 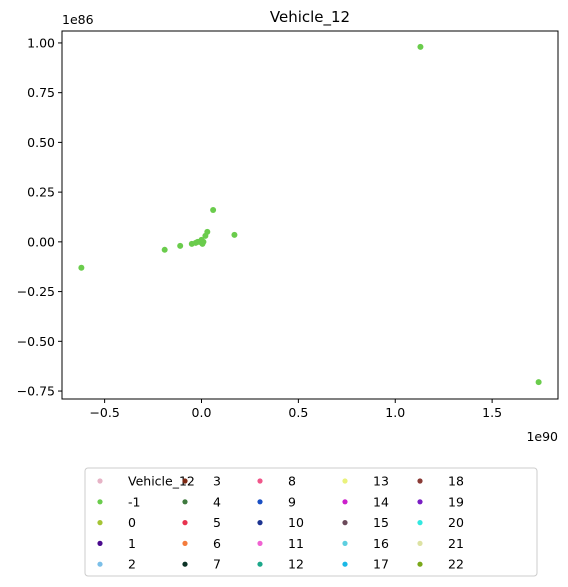 I want to click on legend-label: 12, so click(x=296, y=564).